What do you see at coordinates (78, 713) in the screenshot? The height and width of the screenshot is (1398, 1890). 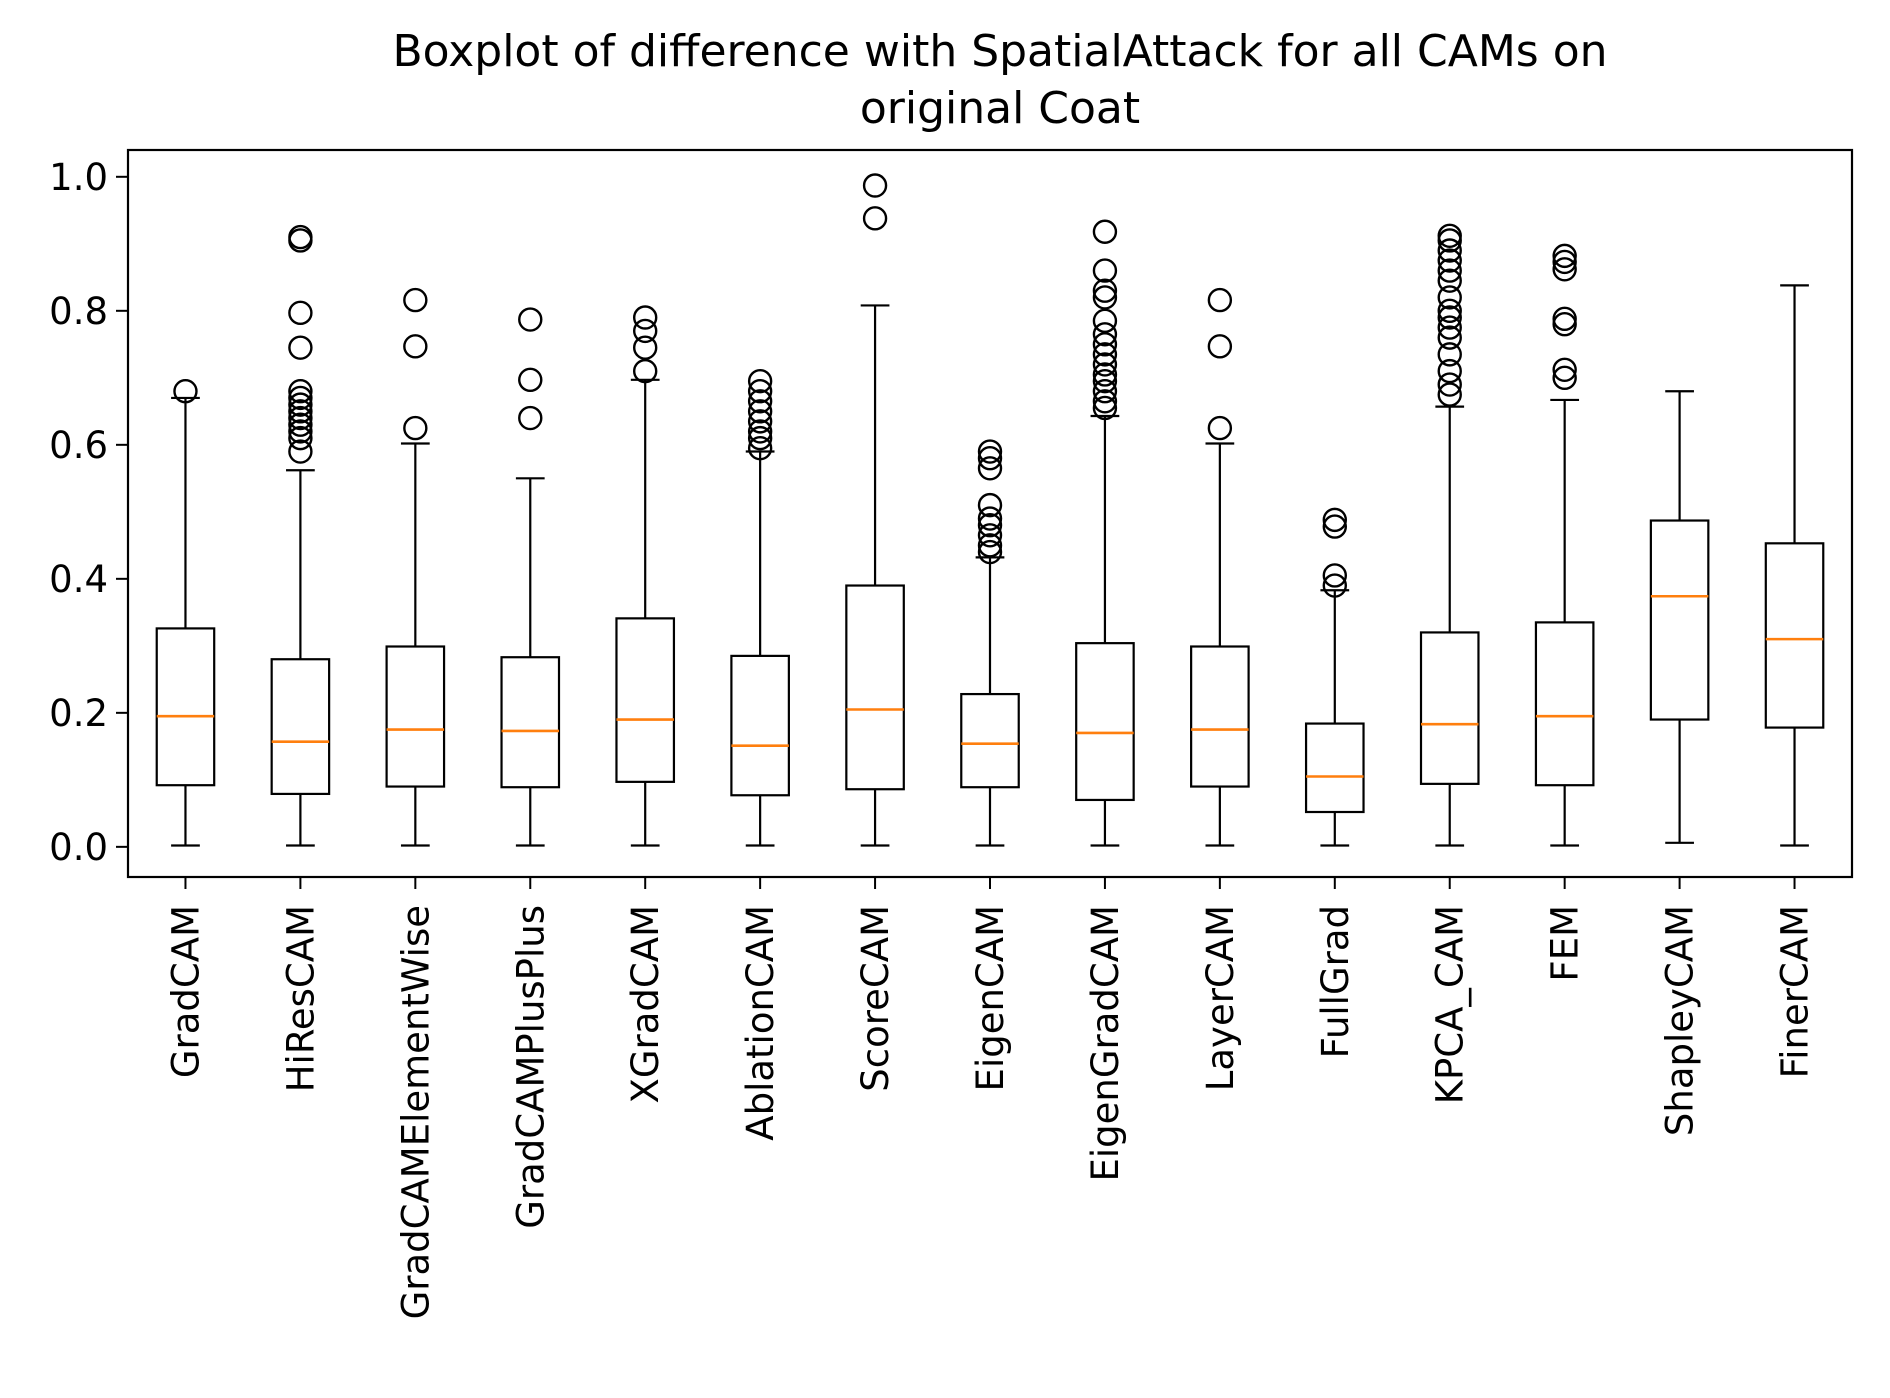 I see `y-tick-label: 0.2` at bounding box center [78, 713].